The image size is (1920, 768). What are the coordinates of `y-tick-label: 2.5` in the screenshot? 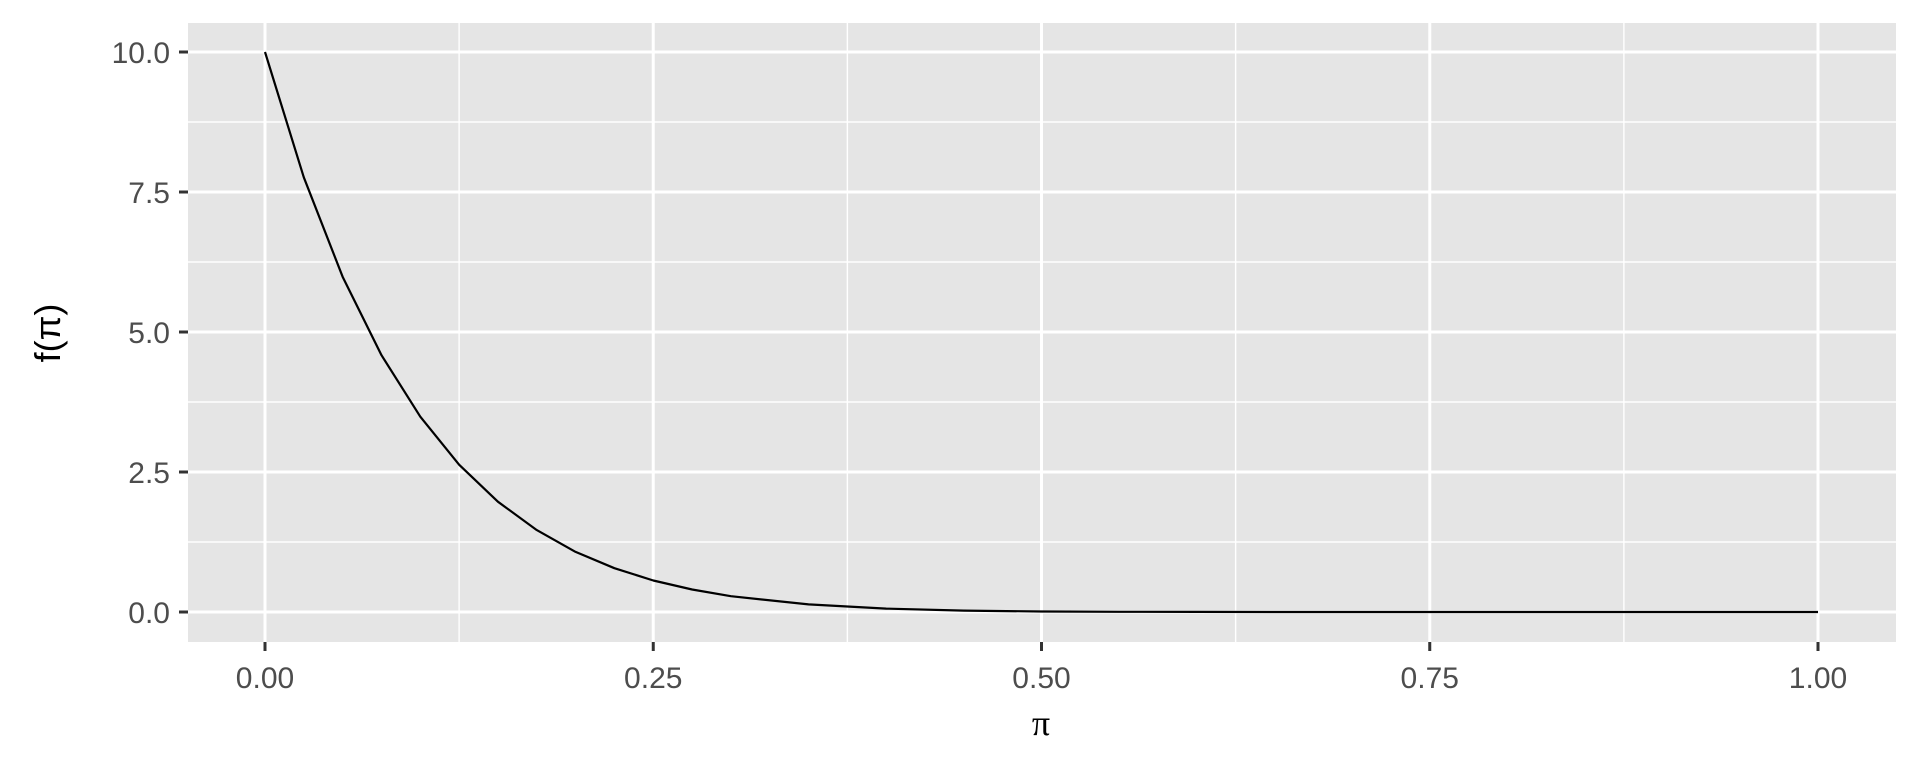 It's located at (149, 473).